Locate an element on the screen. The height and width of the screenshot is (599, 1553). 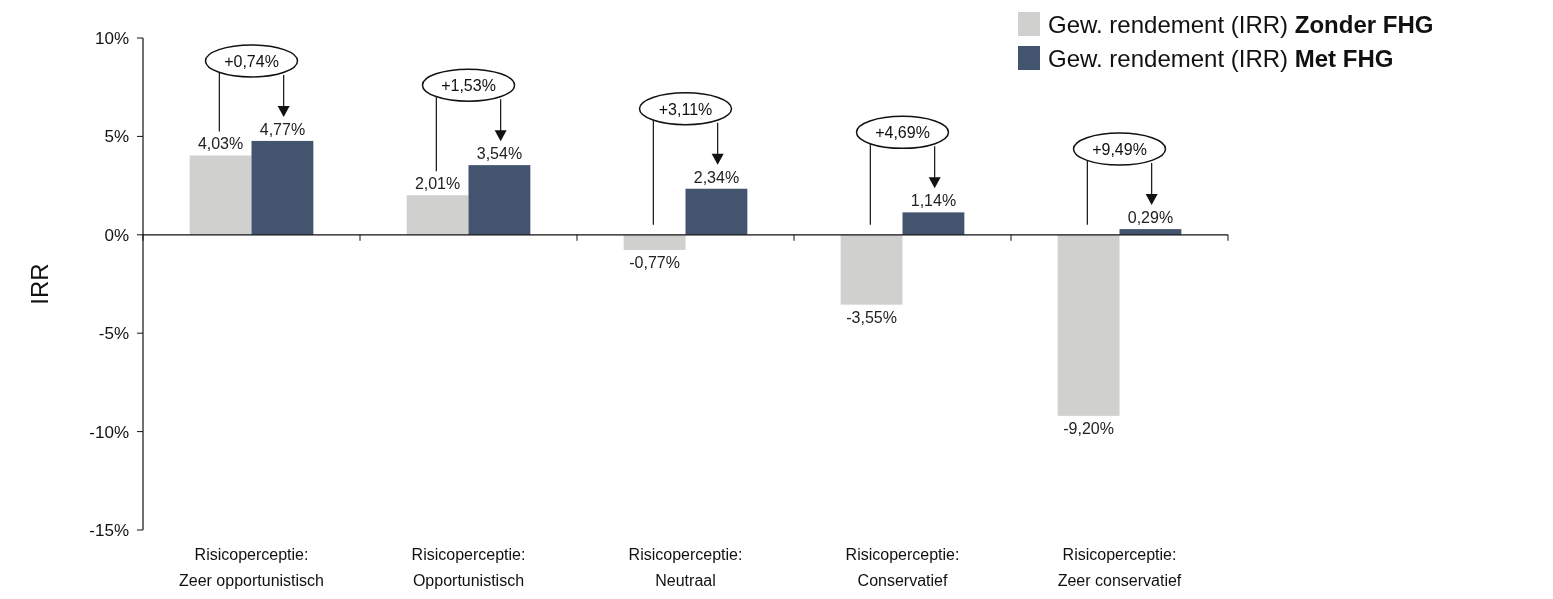
x-tick-label: Risicoperceptie: Neutraal is located at coordinates (685, 567).